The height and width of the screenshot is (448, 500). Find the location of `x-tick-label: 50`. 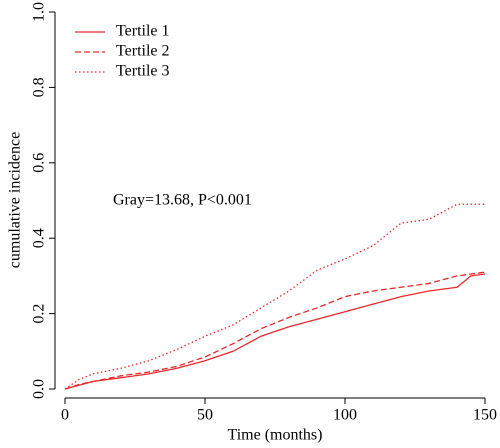

x-tick-label: 50 is located at coordinates (205, 415).